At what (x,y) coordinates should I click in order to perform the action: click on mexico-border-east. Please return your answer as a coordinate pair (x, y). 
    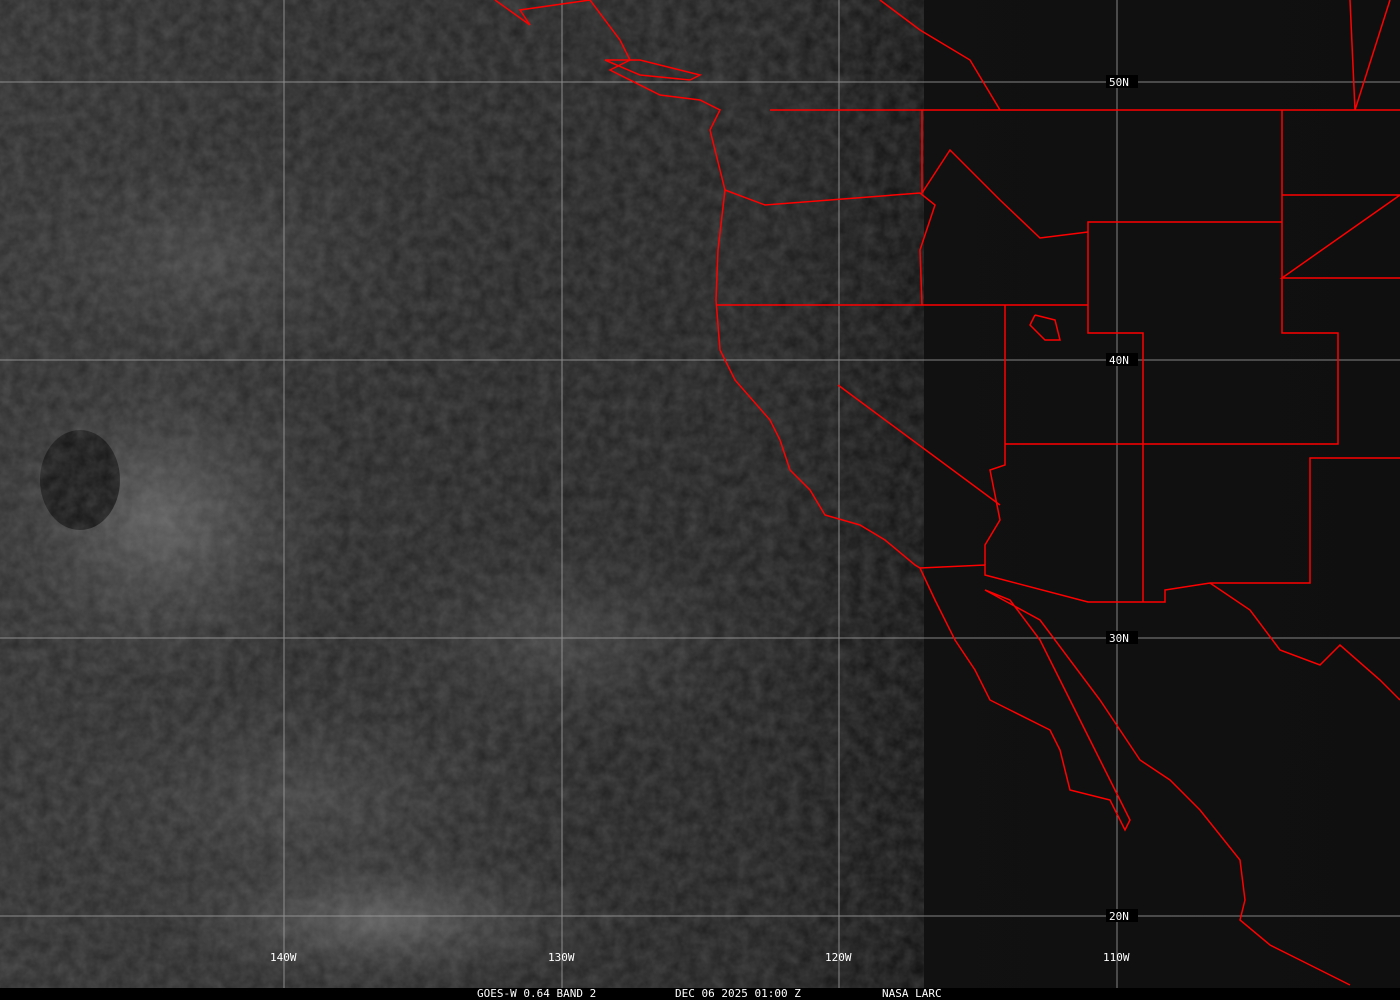
    Looking at the image, I should click on (1304, 641).